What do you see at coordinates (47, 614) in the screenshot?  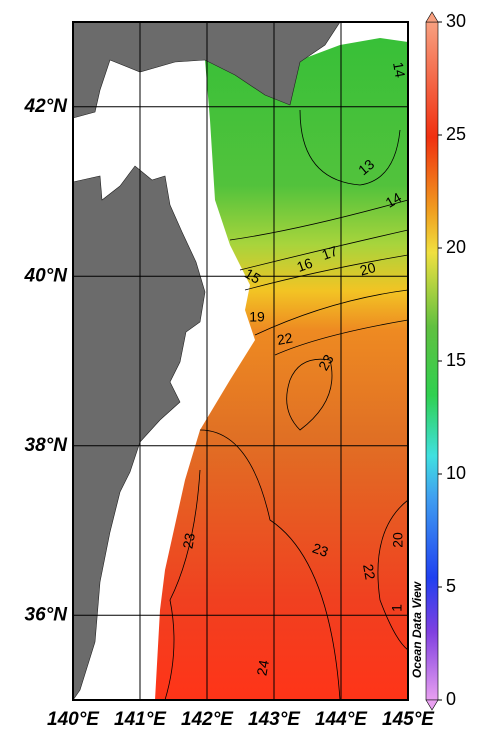 I see `y-tick-label: 36°N` at bounding box center [47, 614].